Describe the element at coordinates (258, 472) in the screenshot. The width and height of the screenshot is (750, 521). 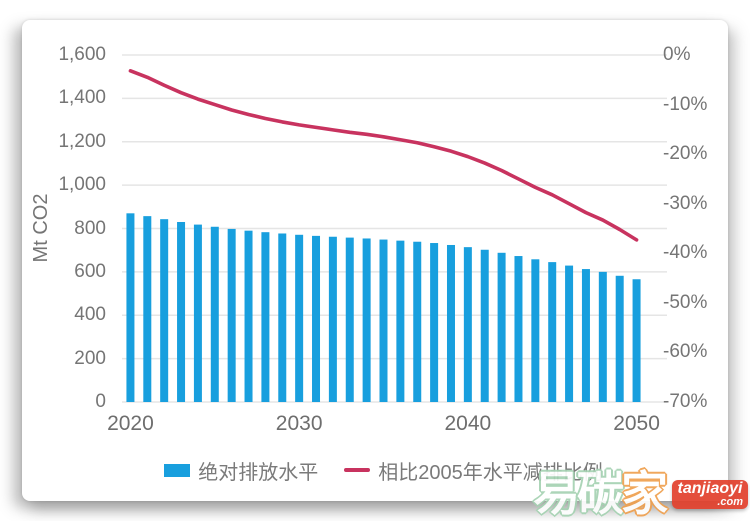
I see `bar-series-label: 绝对排放水平` at that location.